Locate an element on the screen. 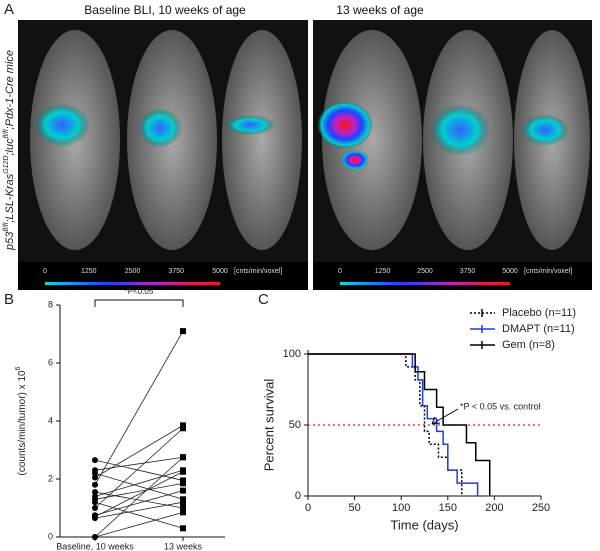 This screenshot has width=600, height=551. significance-bracket is located at coordinates (139, 303).